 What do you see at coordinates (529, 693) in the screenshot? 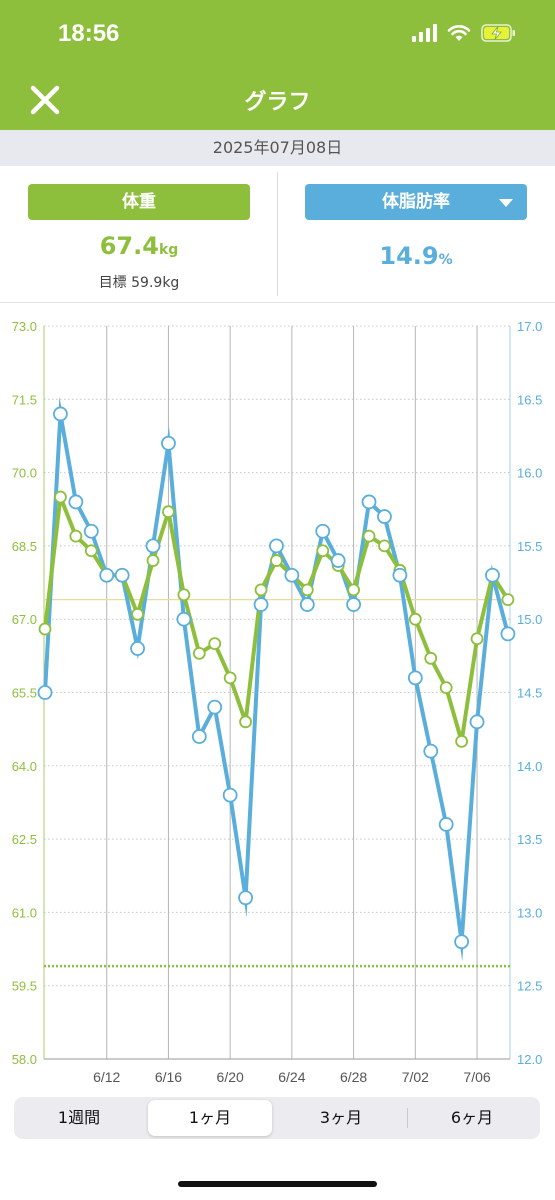
I see `y-right-tick-label: 14.5` at bounding box center [529, 693].